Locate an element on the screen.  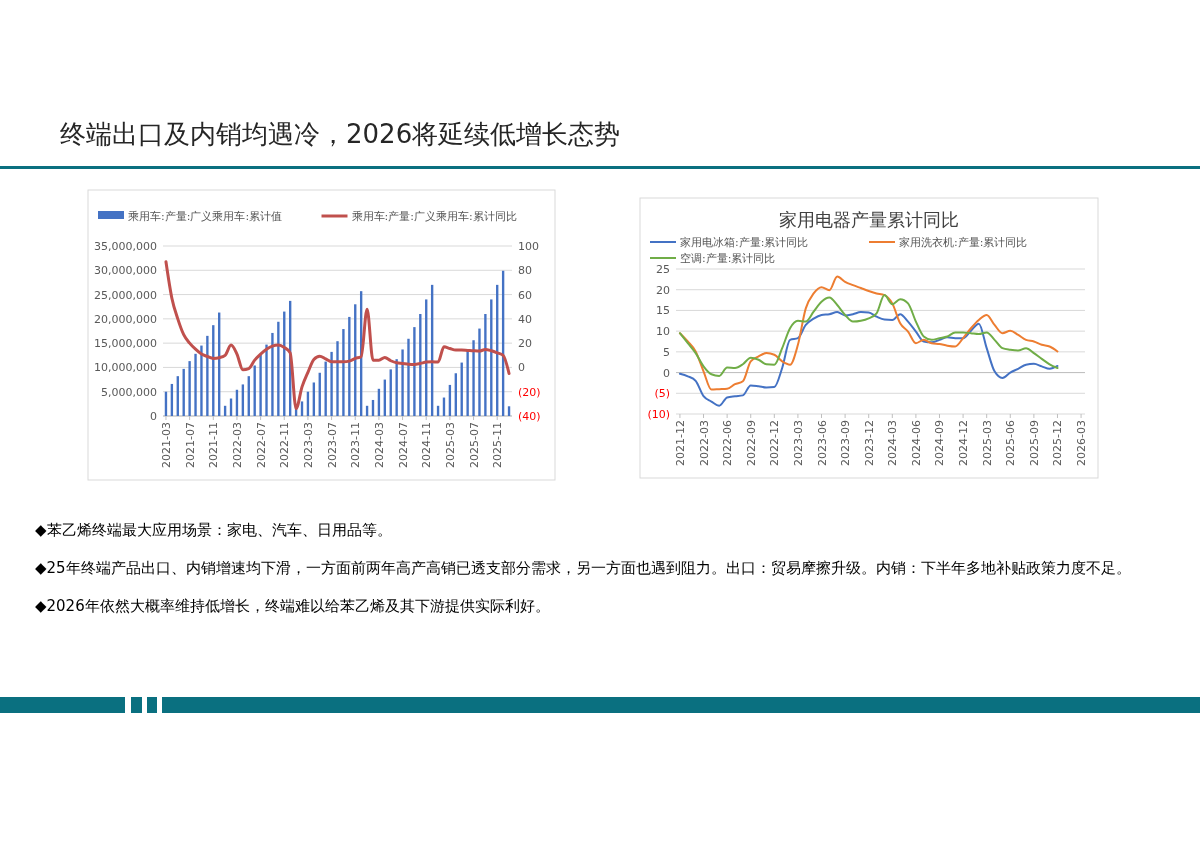
y2-tick-label: 100 is located at coordinates (528, 246).